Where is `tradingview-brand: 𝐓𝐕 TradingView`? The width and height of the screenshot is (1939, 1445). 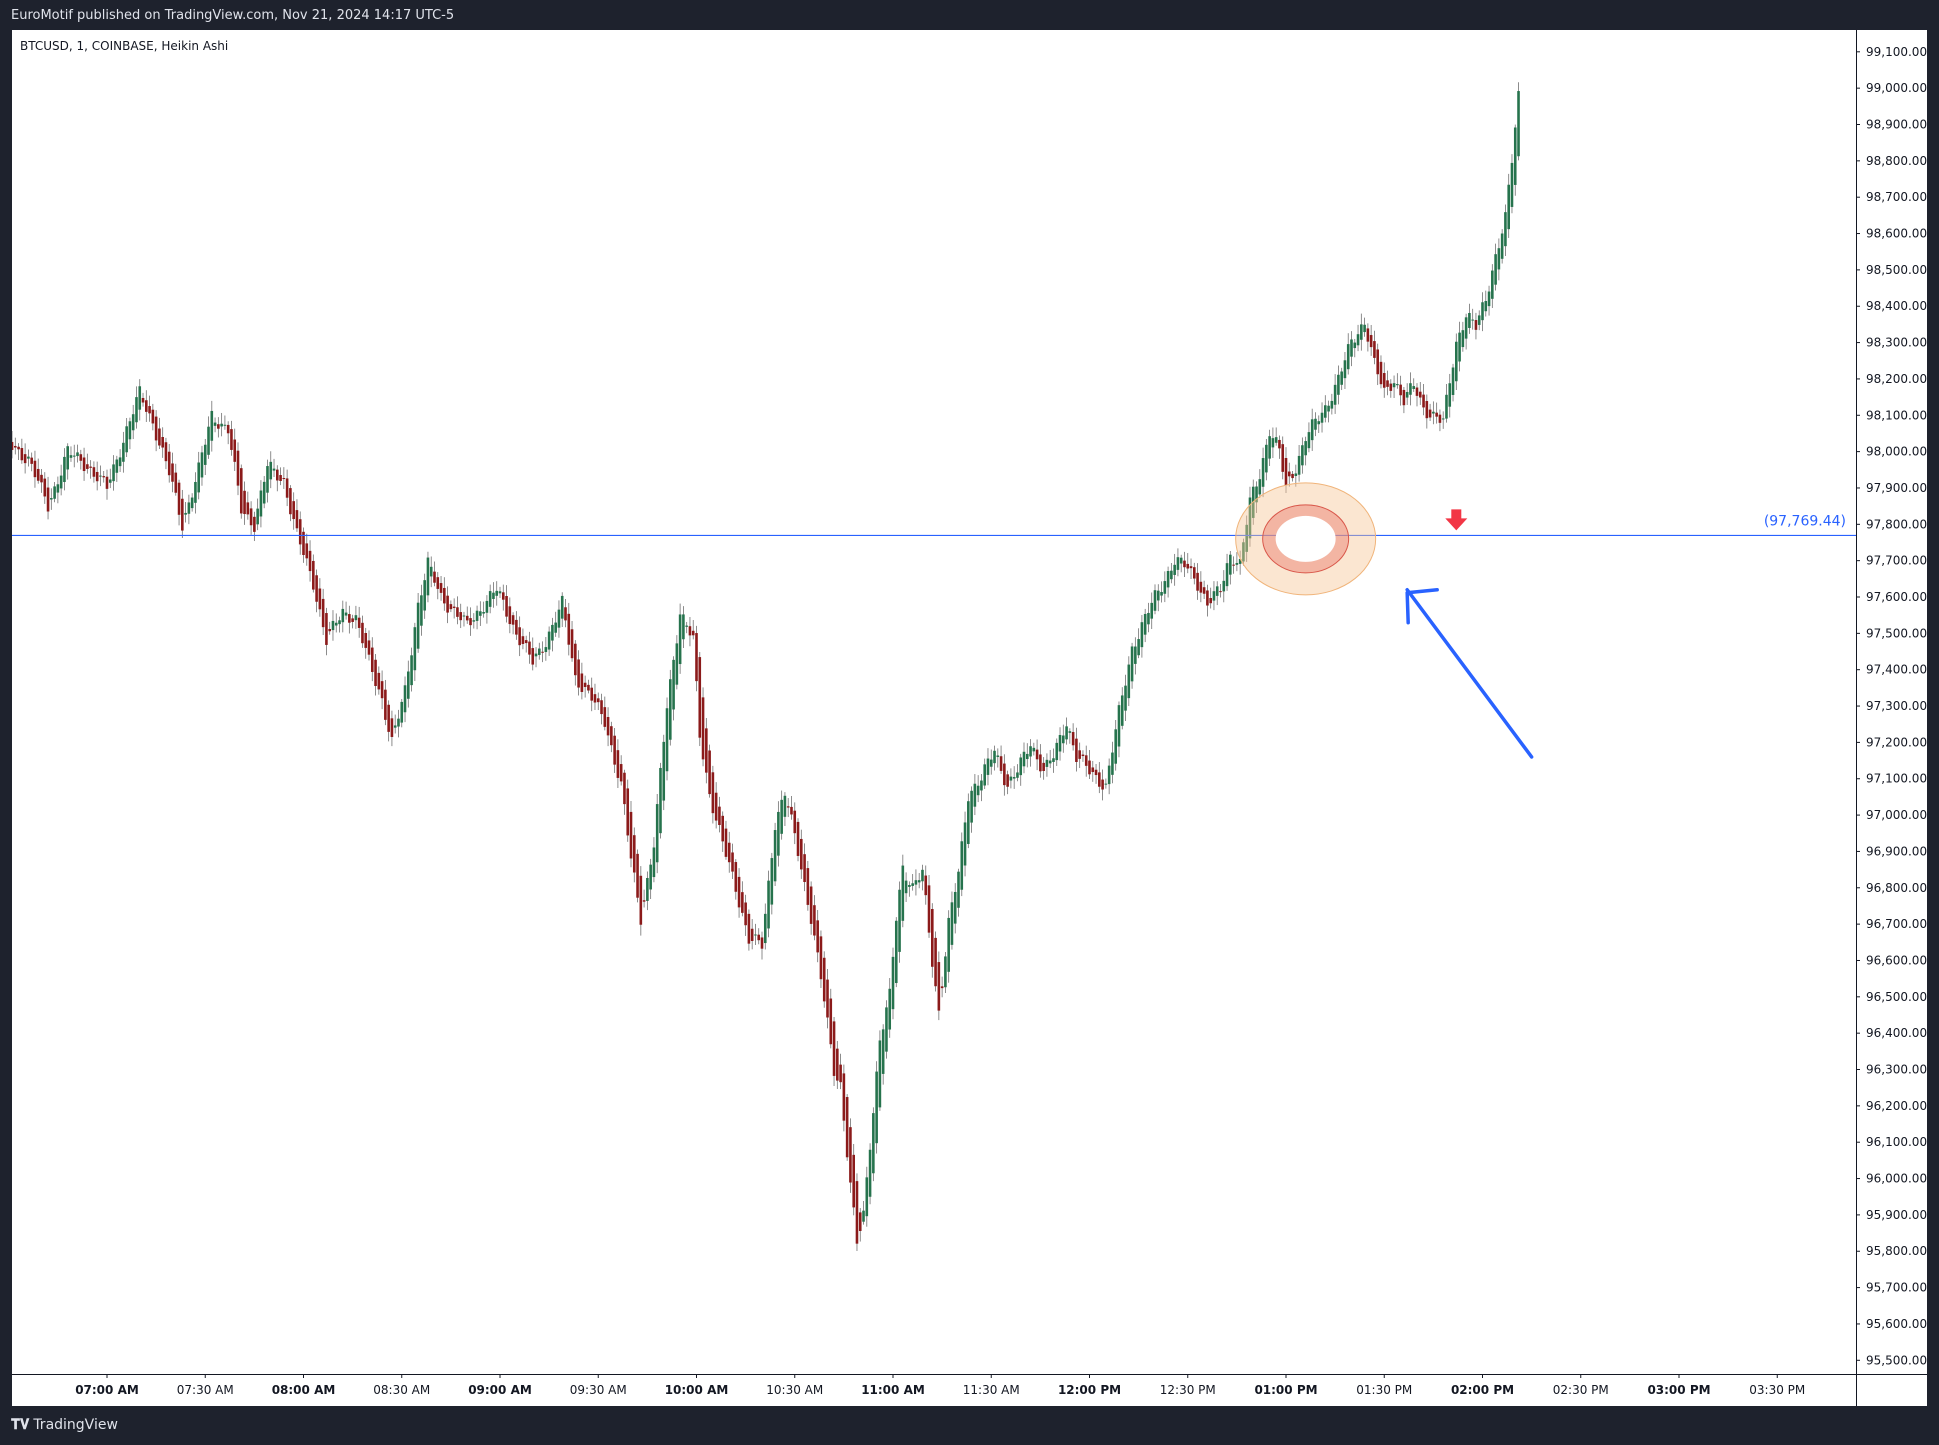 tradingview-brand: 𝐓𝐕 TradingView is located at coordinates (64, 1425).